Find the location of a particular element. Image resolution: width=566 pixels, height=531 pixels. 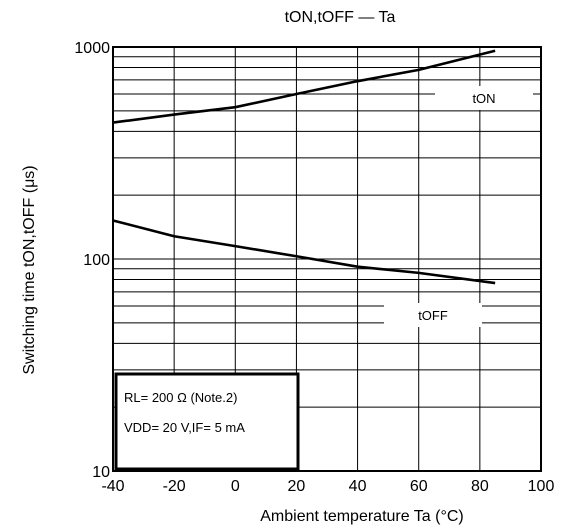

x-tick-label: 0 is located at coordinates (235, 486).